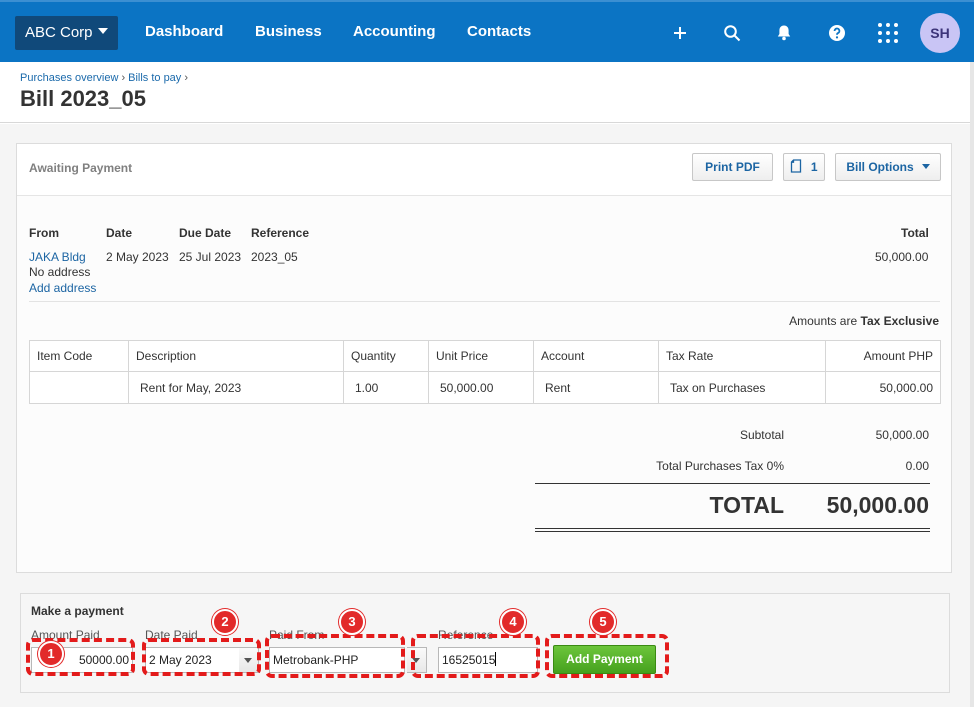 The height and width of the screenshot is (707, 974). What do you see at coordinates (81, 168) in the screenshot?
I see `status-label: Awaiting Payment` at bounding box center [81, 168].